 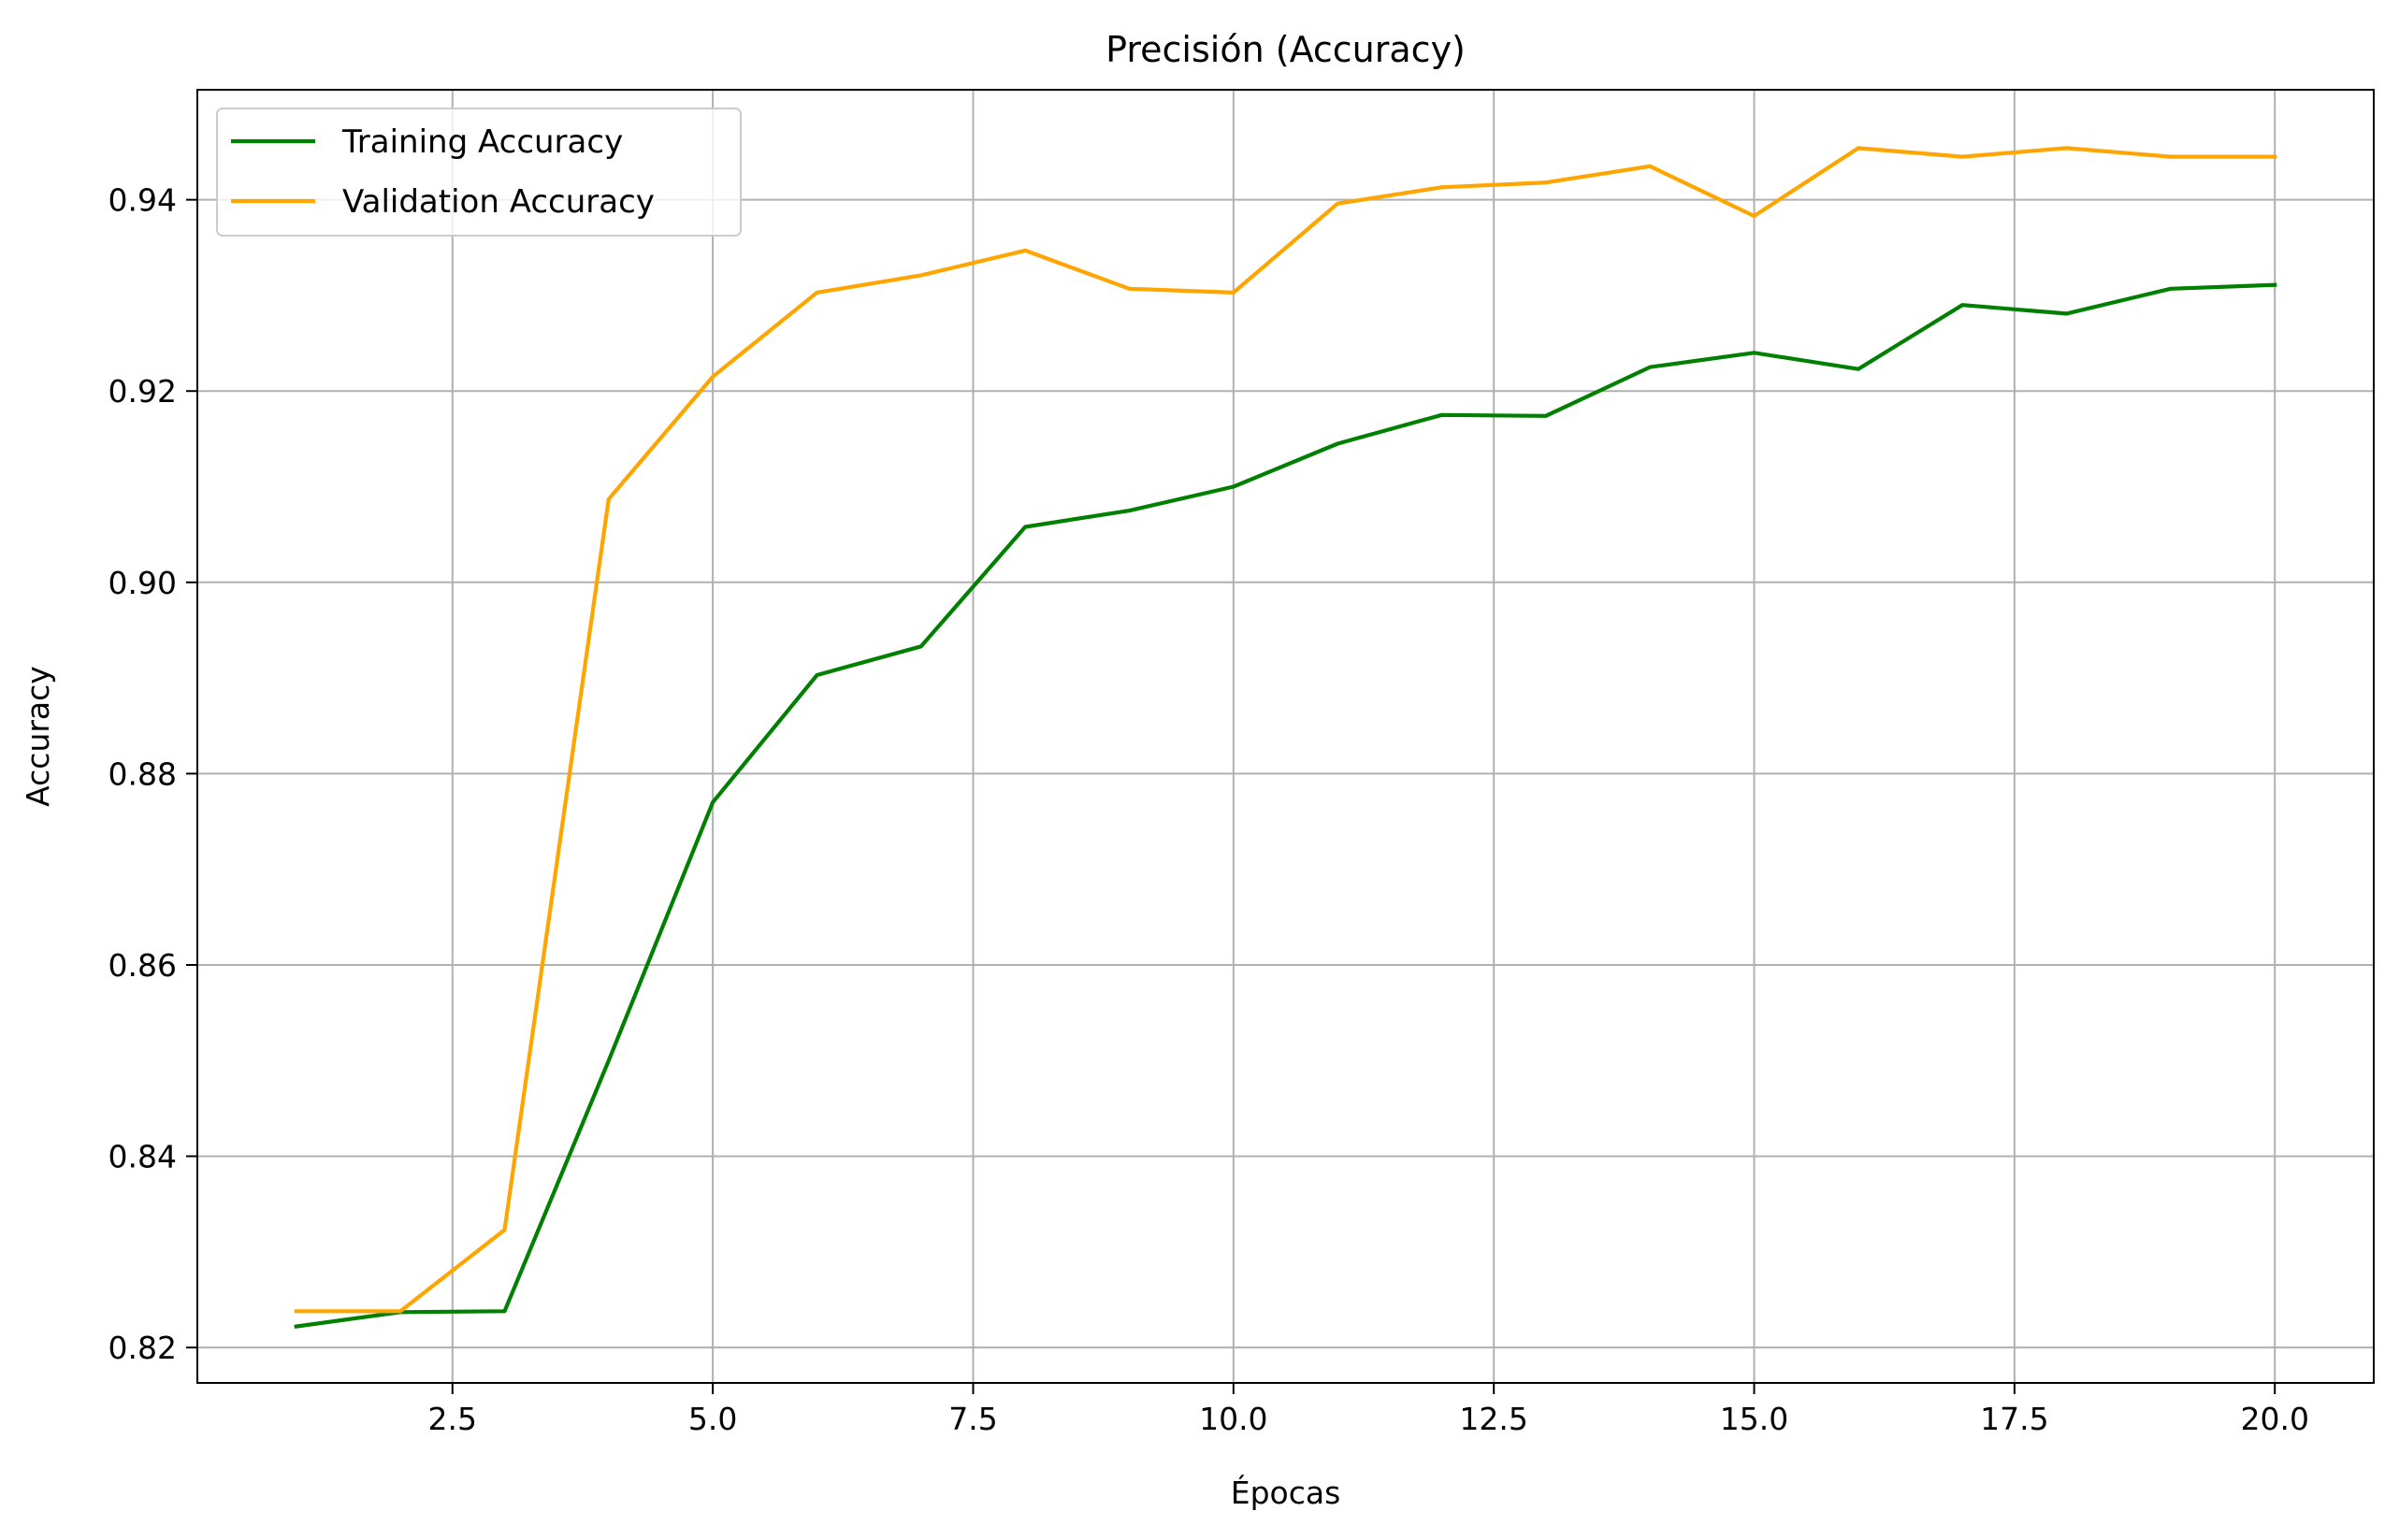 I want to click on legend-label: Validation Accuracy, so click(x=498, y=202).